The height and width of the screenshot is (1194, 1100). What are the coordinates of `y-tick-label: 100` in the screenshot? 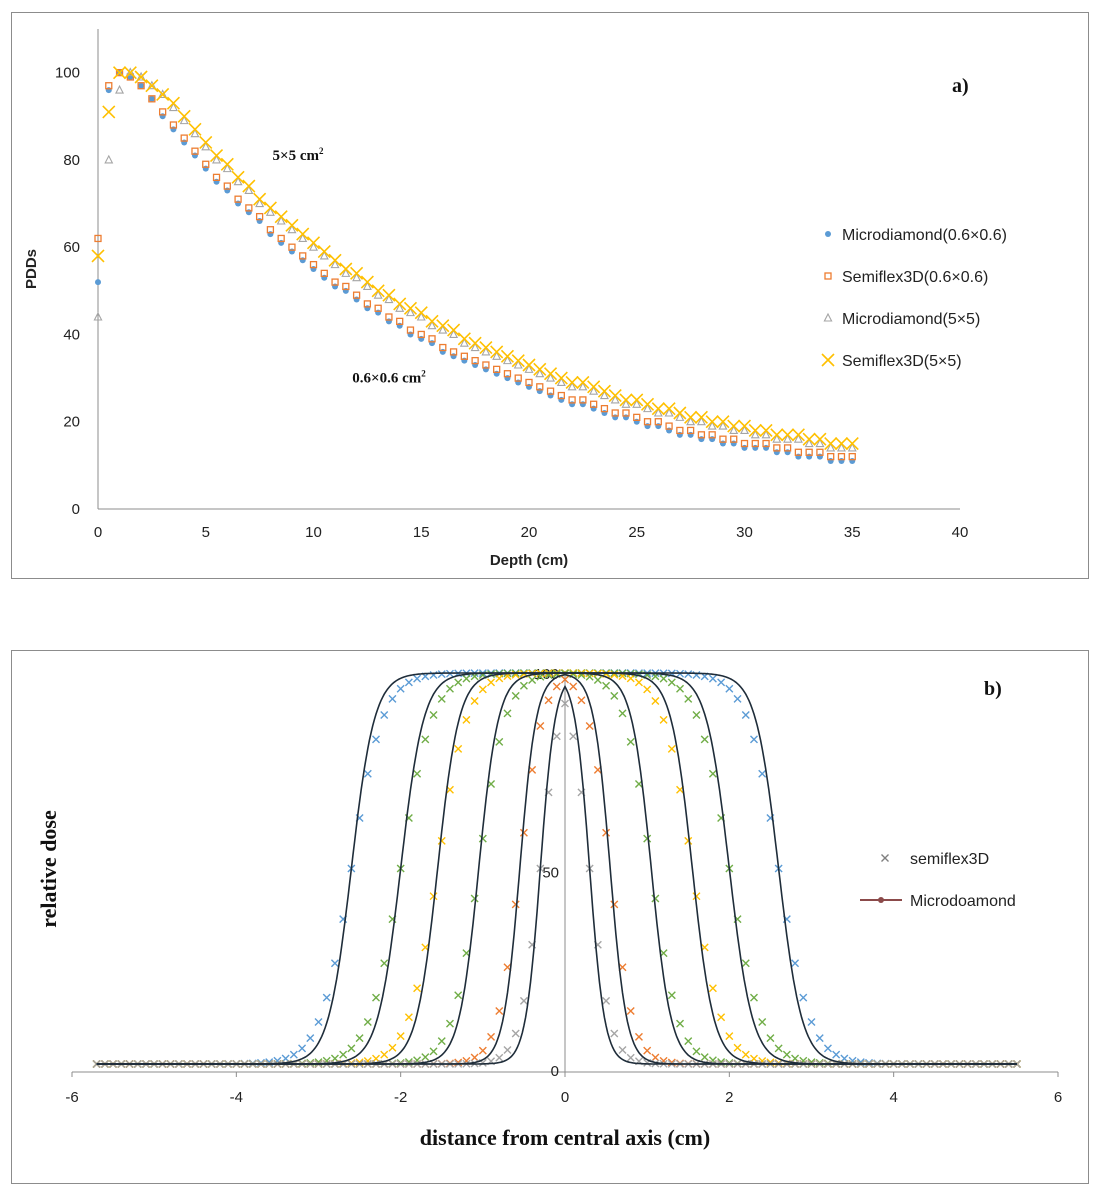 It's located at (67, 73).